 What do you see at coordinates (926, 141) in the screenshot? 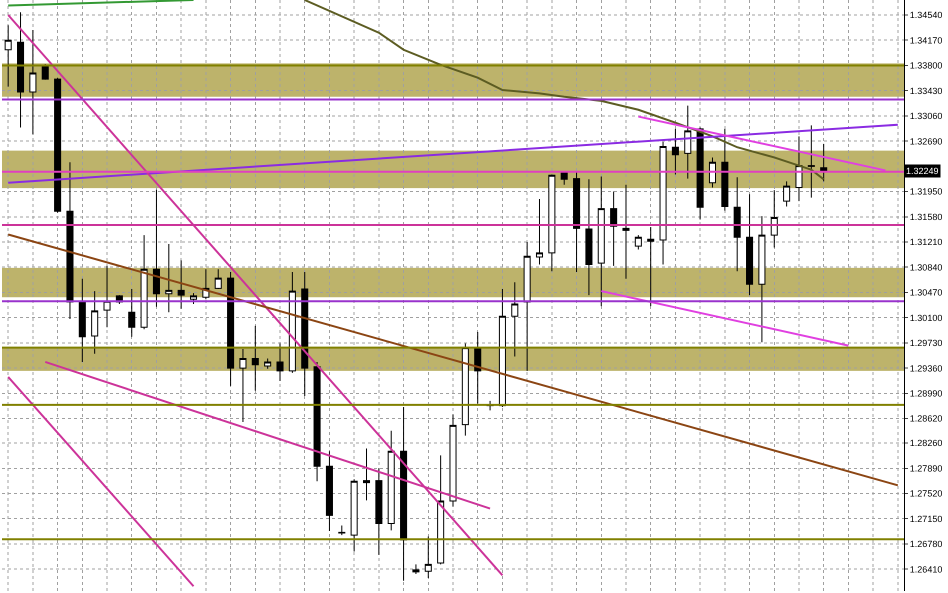
I see `y-tick-label: 1.32690` at bounding box center [926, 141].